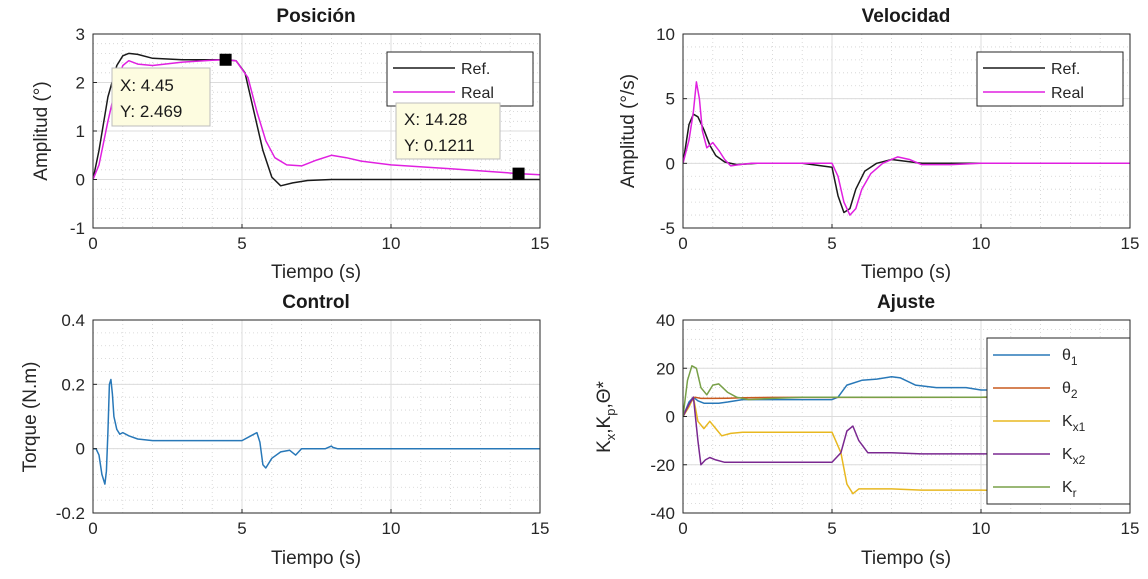 This screenshot has height=579, width=1148. I want to click on y-axis-label: Kx,Kp,Θ*, so click(606, 416).